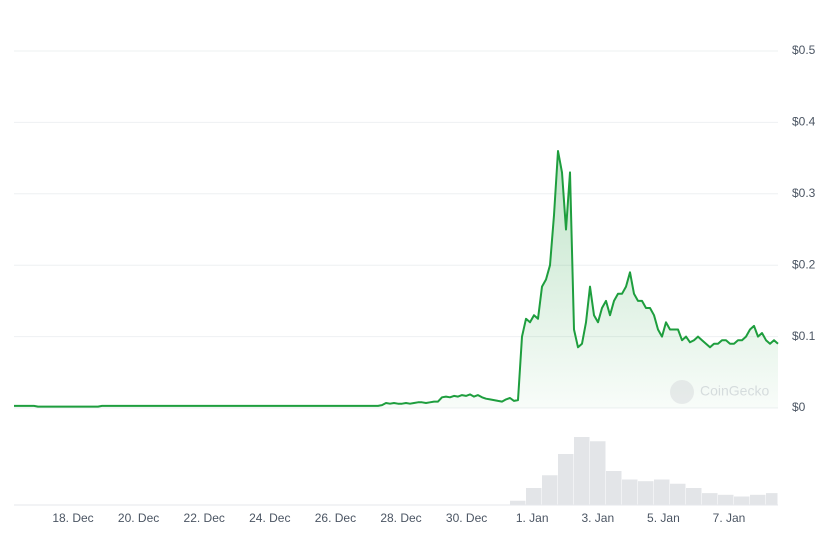 Image resolution: width=830 pixels, height=536 pixels. What do you see at coordinates (663, 518) in the screenshot?
I see `x-tick-label: 5. Jan` at bounding box center [663, 518].